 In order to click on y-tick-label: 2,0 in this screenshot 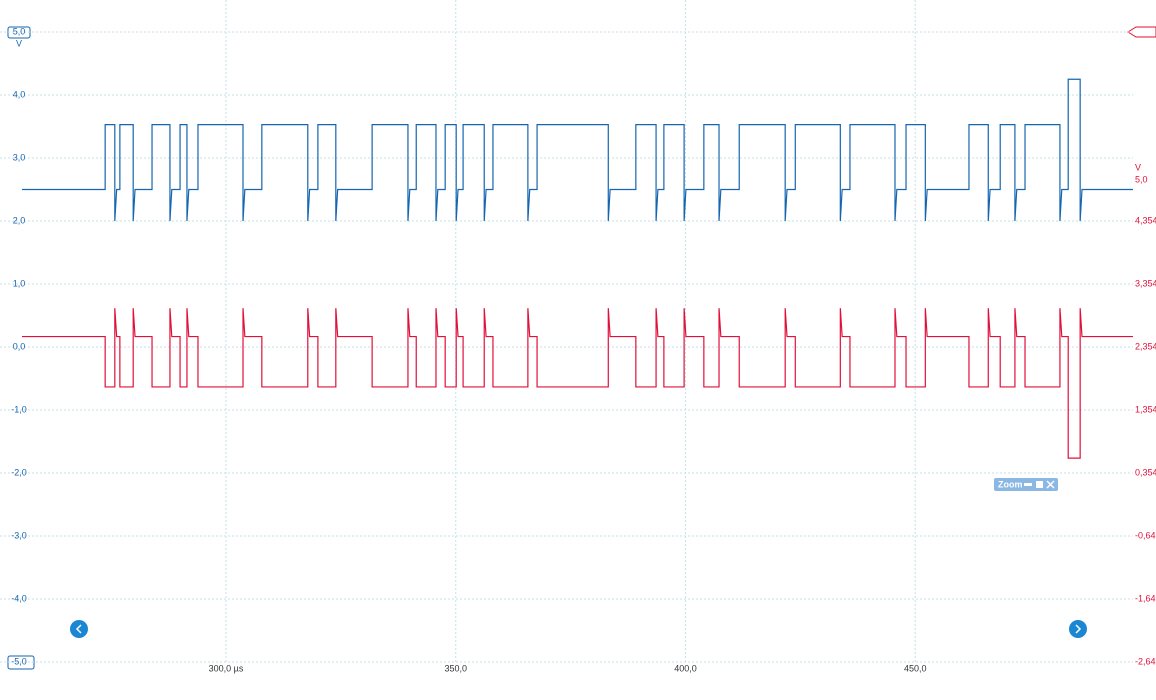, I will do `click(19, 220)`.